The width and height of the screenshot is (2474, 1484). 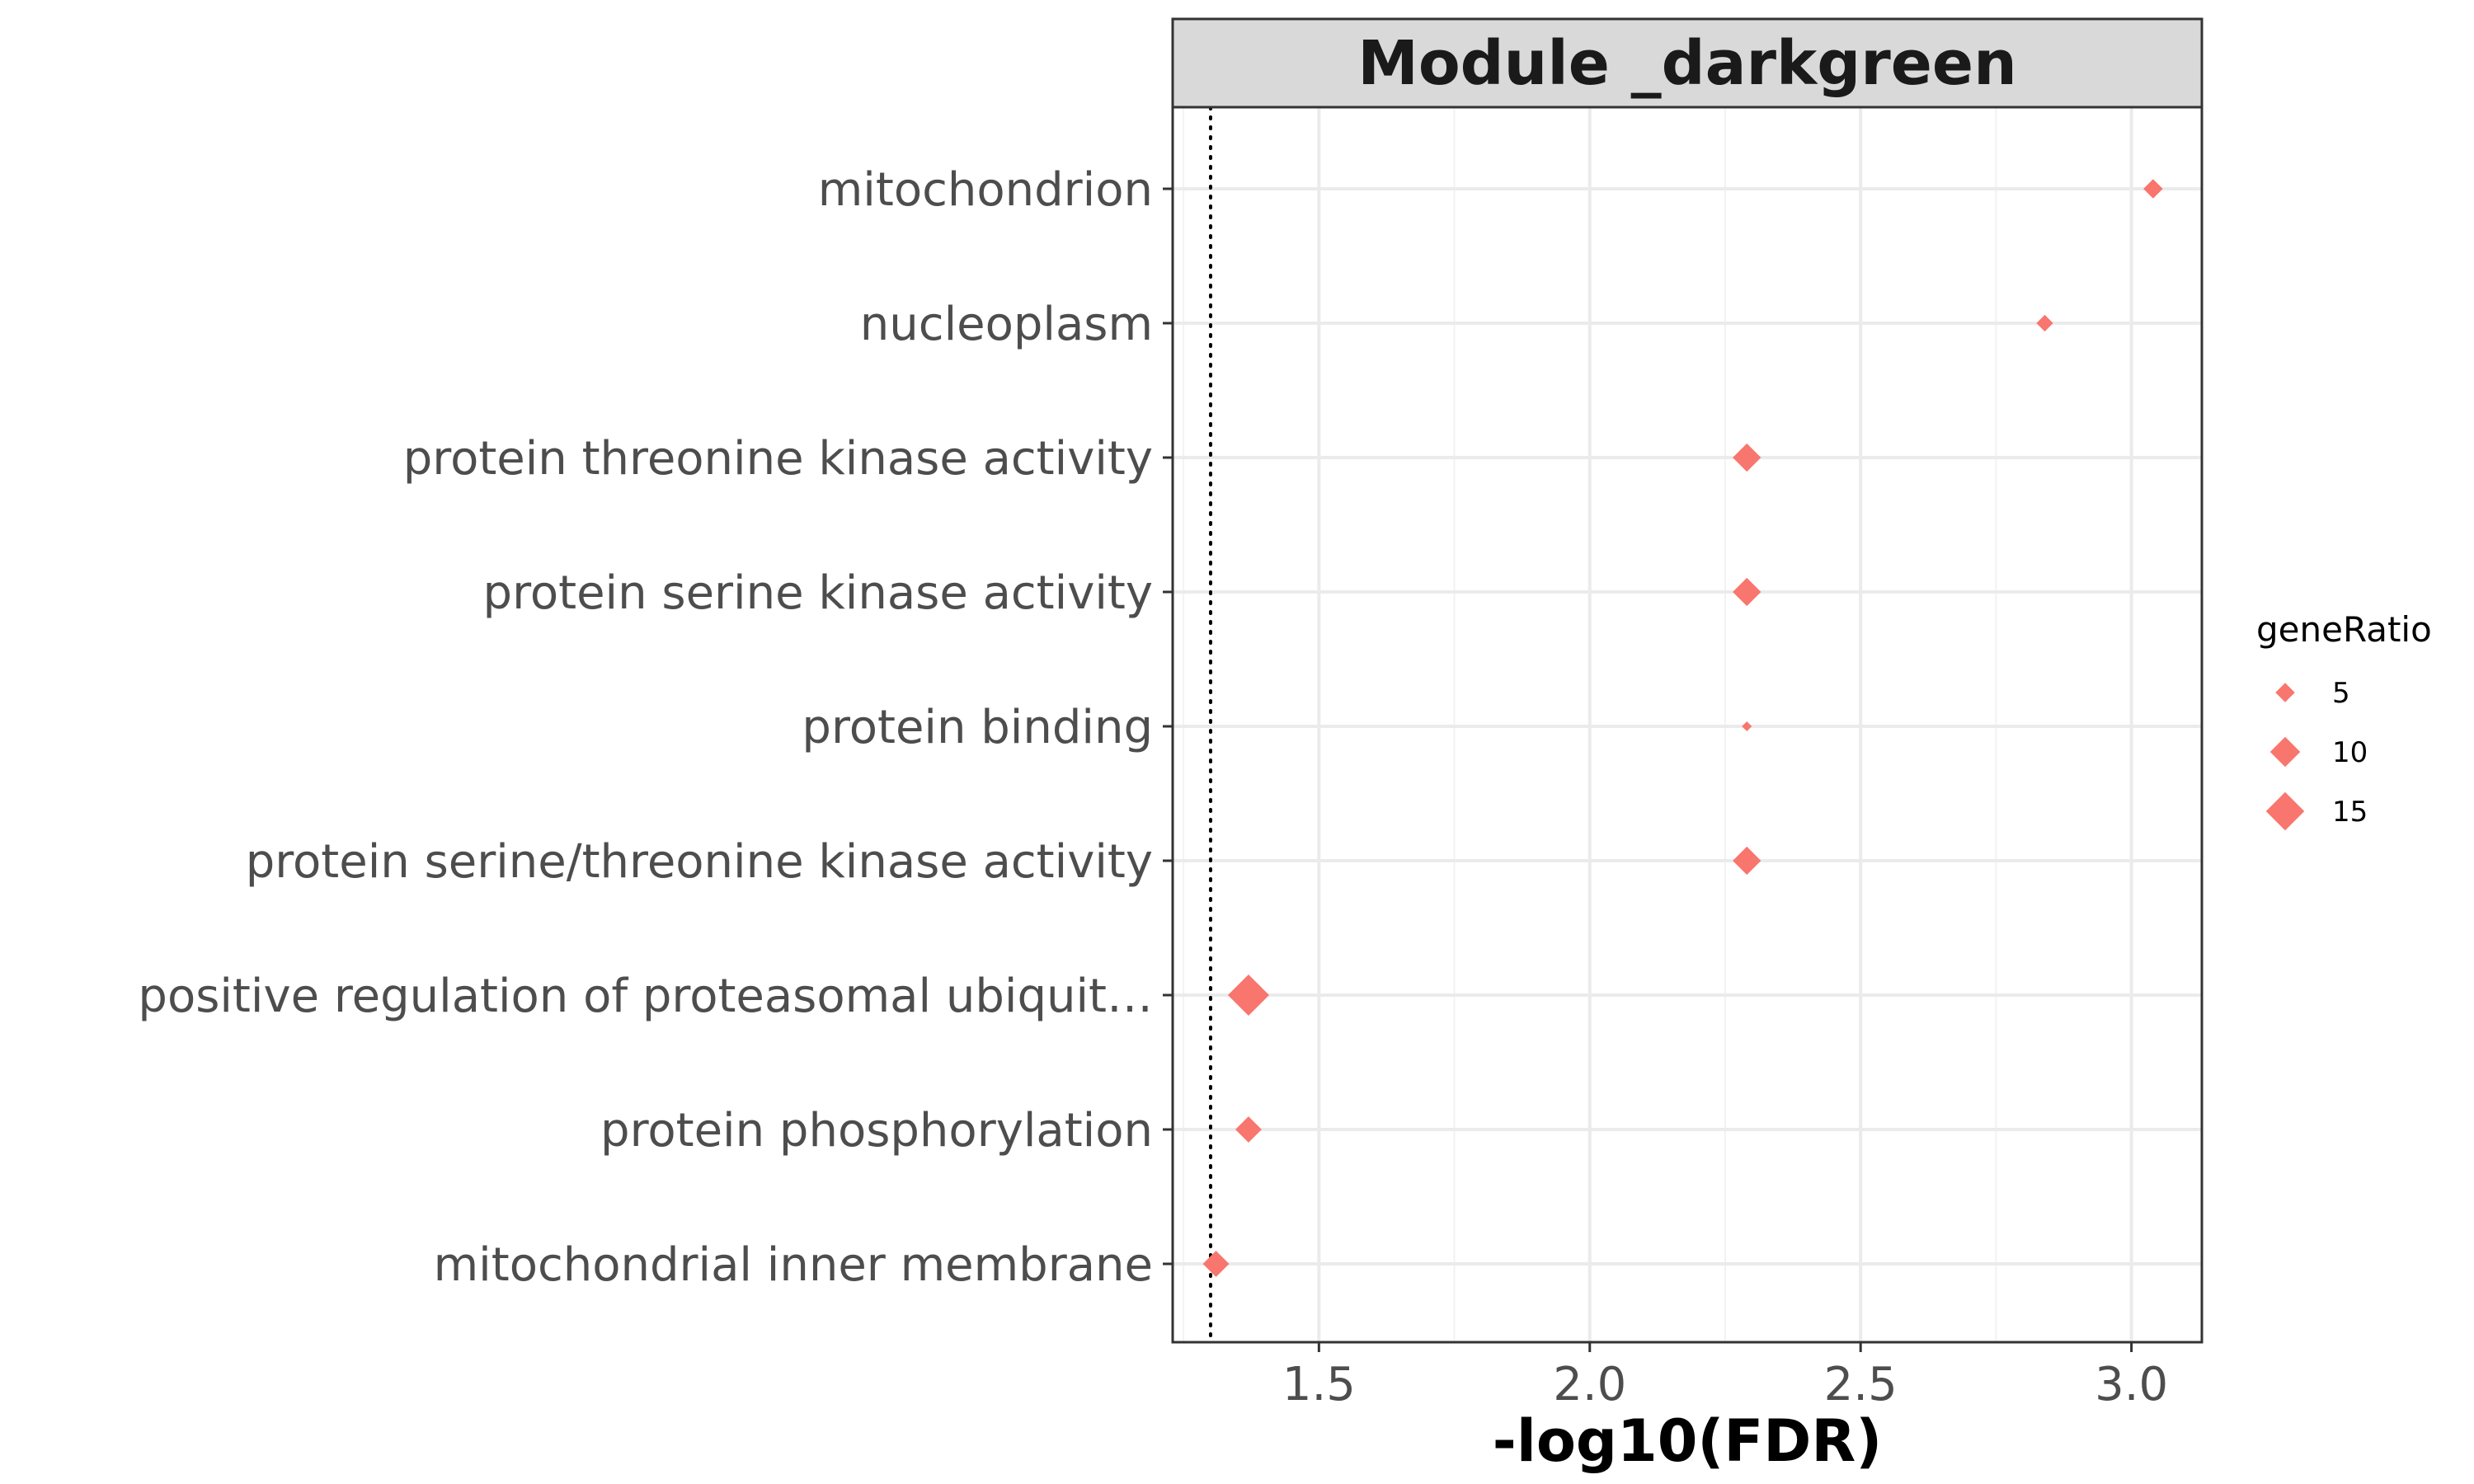 What do you see at coordinates (985, 190) in the screenshot?
I see `y-tick-label: mitochondrion` at bounding box center [985, 190].